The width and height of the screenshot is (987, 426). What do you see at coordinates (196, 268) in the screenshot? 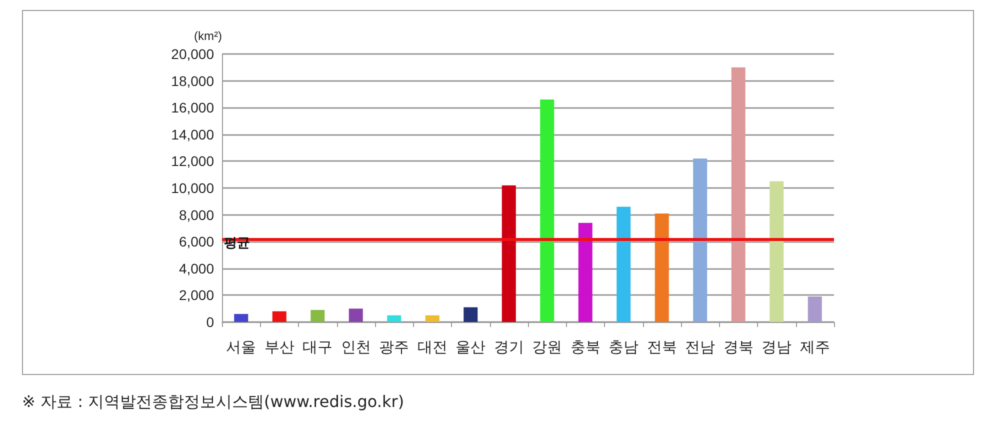
I see `y-tick-label: 4,000` at bounding box center [196, 268].